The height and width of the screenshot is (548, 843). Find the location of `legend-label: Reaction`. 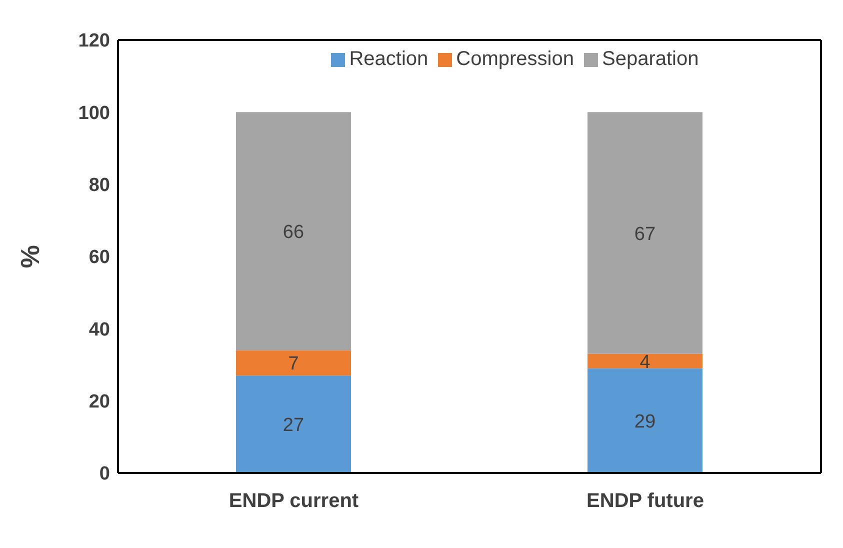

legend-label: Reaction is located at coordinates (388, 59).